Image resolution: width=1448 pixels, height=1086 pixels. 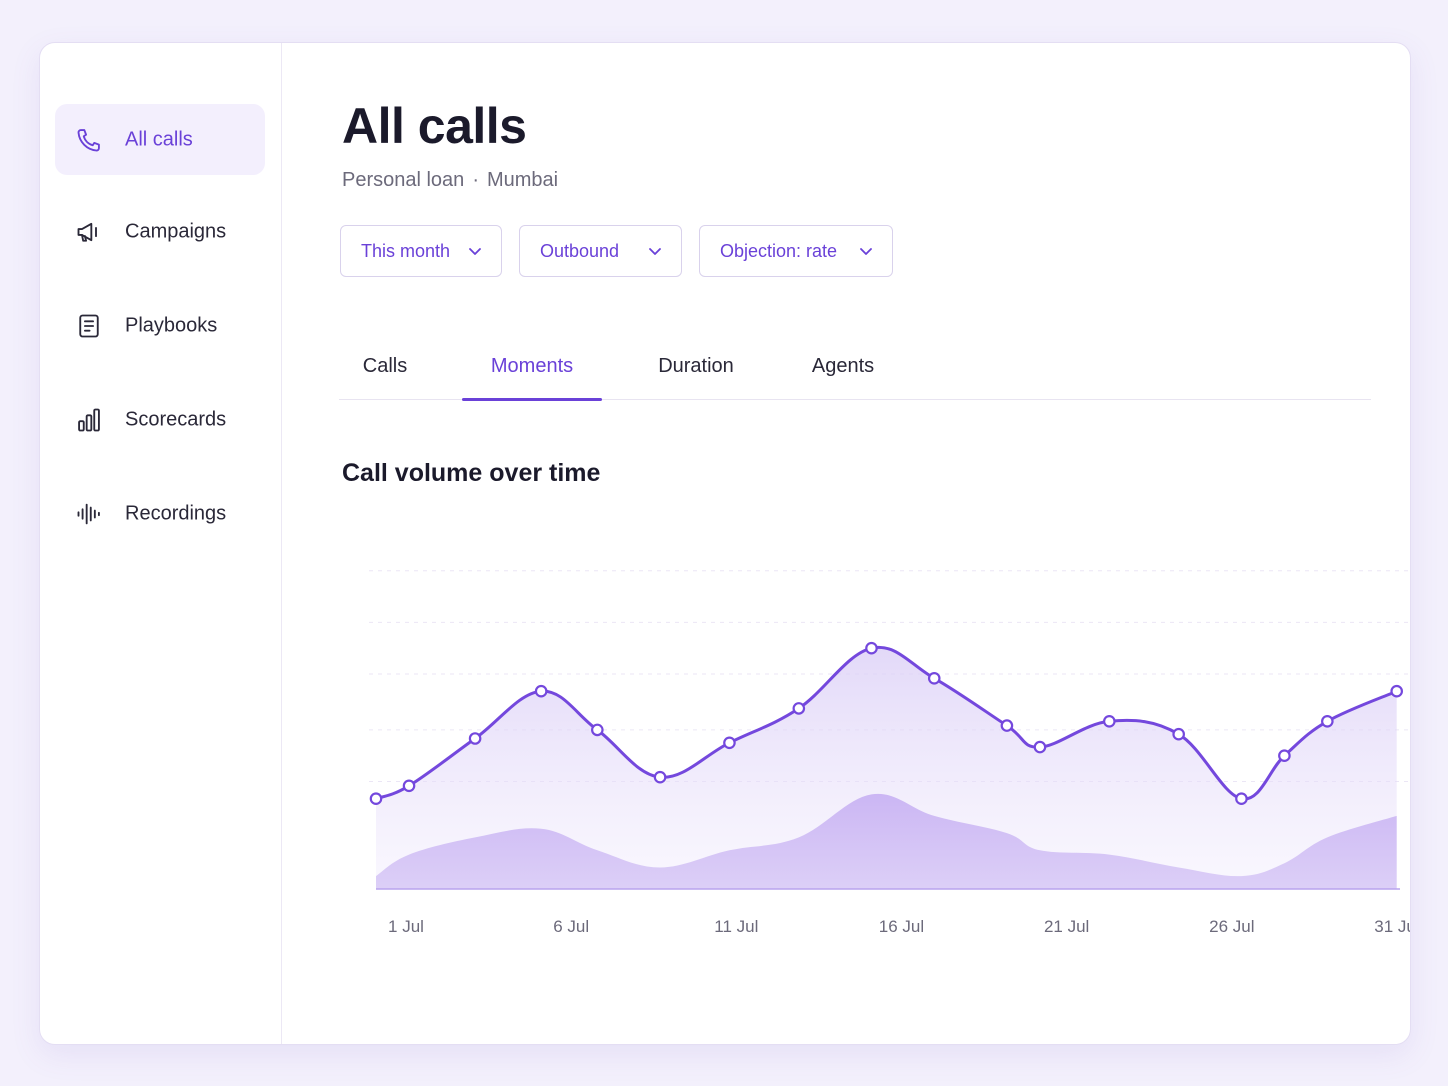 I want to click on sidebar-item-scorecards: Scorecards, so click(x=160, y=419).